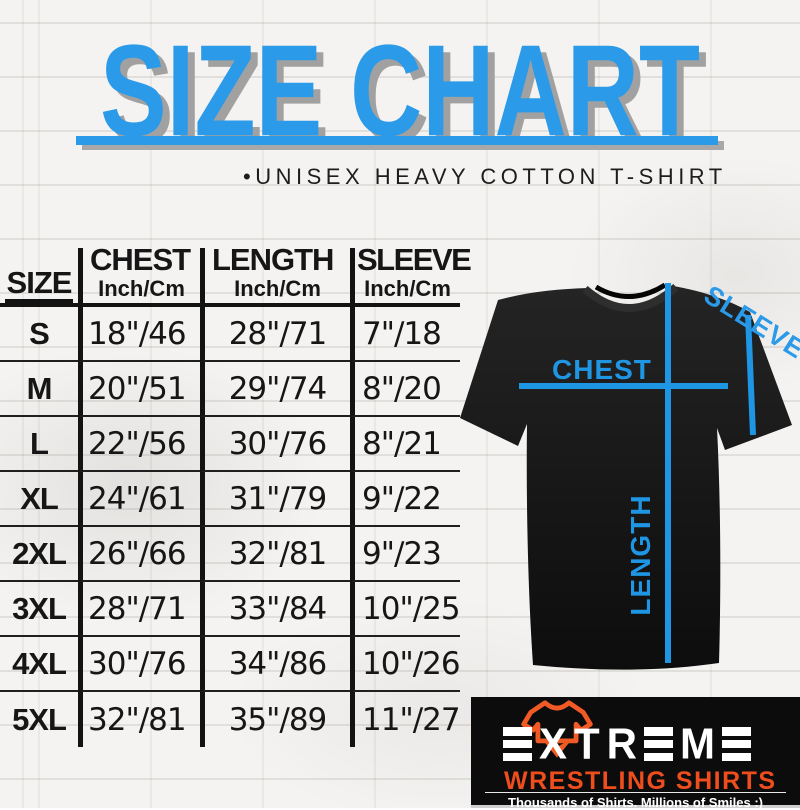 Image resolution: width=800 pixels, height=810 pixels. Describe the element at coordinates (139, 444) in the screenshot. I see `chest-value: 22"/56` at that location.